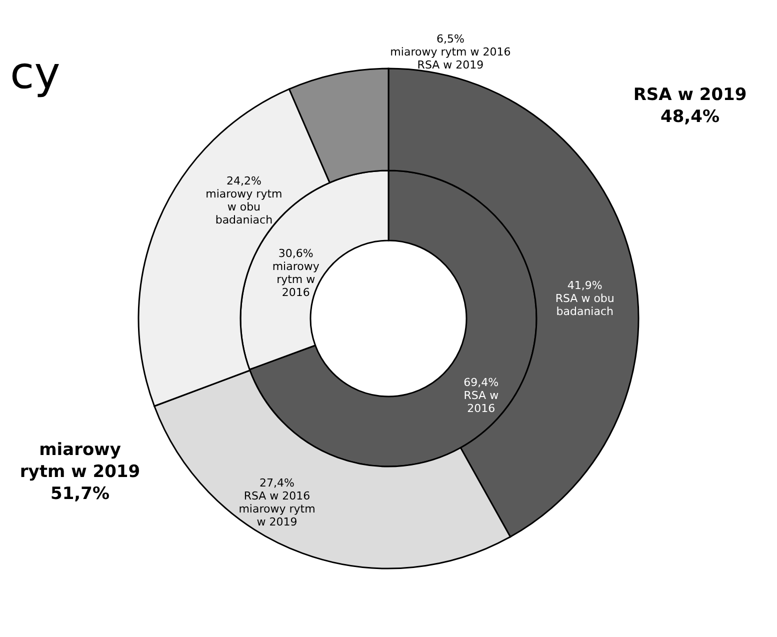  What do you see at coordinates (690, 106) in the screenshot?
I see `text: RSA w 2019 48,4%` at bounding box center [690, 106].